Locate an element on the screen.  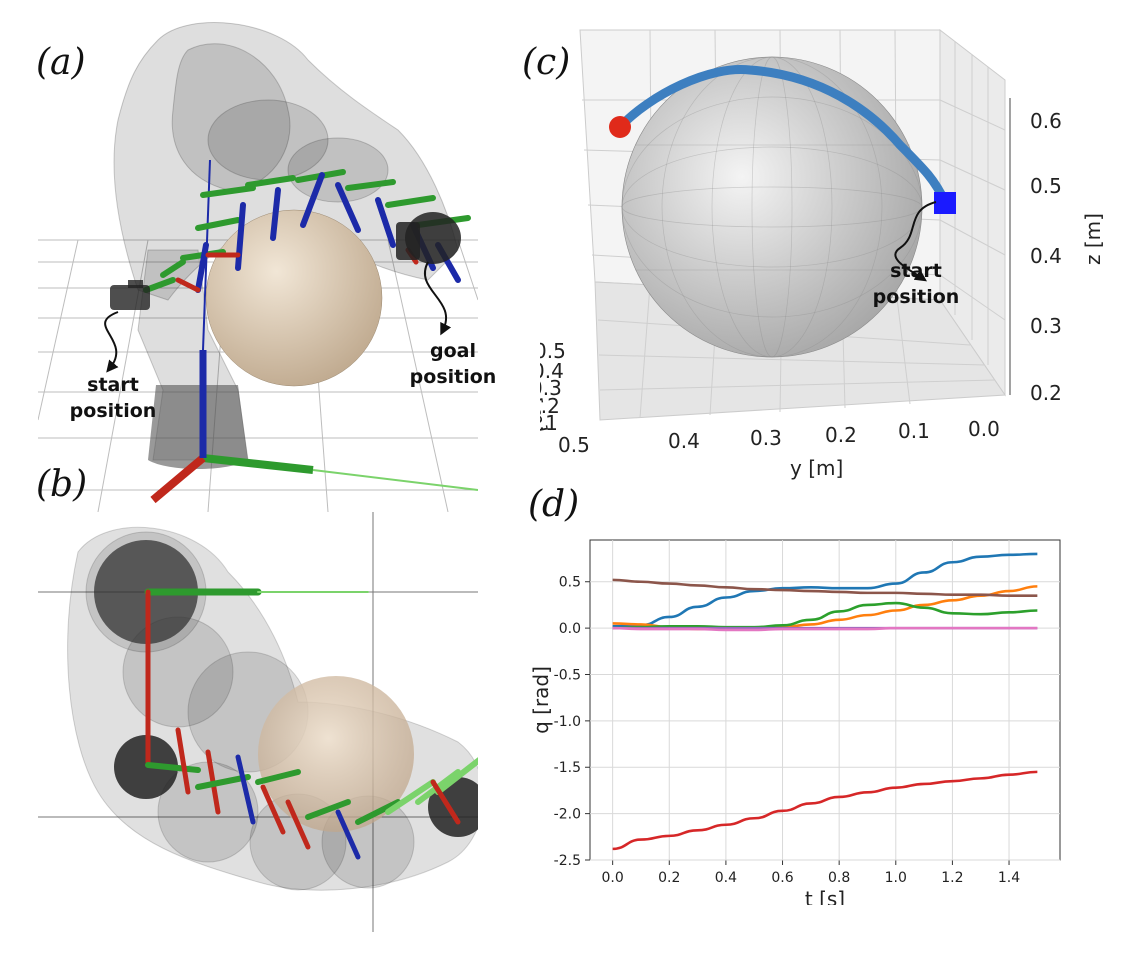
sphere-obstacle-3d is located at coordinates (772, 207).